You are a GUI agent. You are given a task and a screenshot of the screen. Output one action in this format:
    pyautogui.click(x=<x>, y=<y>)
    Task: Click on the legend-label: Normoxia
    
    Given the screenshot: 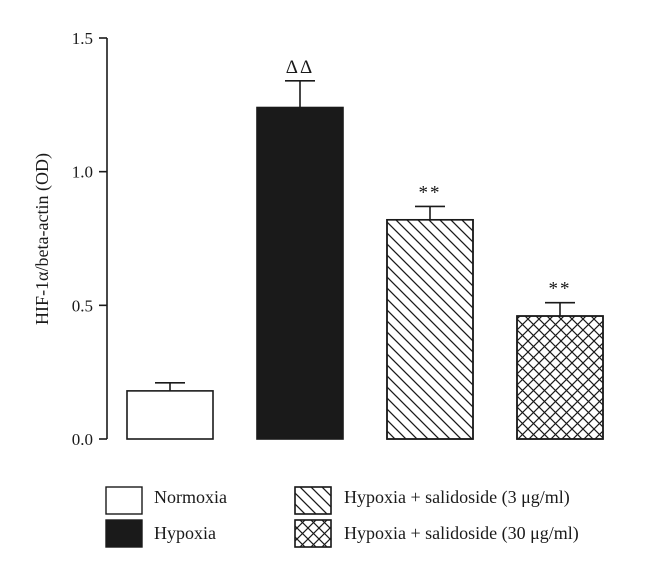 What is the action you would take?
    pyautogui.click(x=190, y=497)
    